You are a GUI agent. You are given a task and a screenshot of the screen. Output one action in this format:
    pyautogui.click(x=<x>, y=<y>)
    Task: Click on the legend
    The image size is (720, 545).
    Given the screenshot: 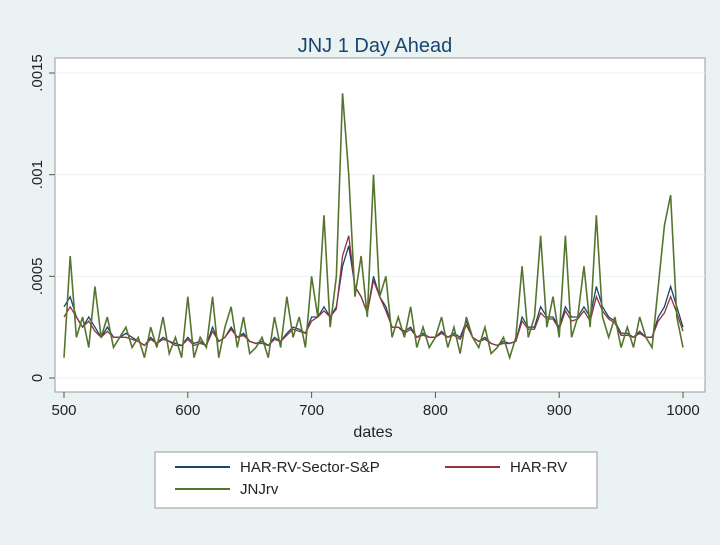 What is the action you would take?
    pyautogui.click(x=376, y=480)
    